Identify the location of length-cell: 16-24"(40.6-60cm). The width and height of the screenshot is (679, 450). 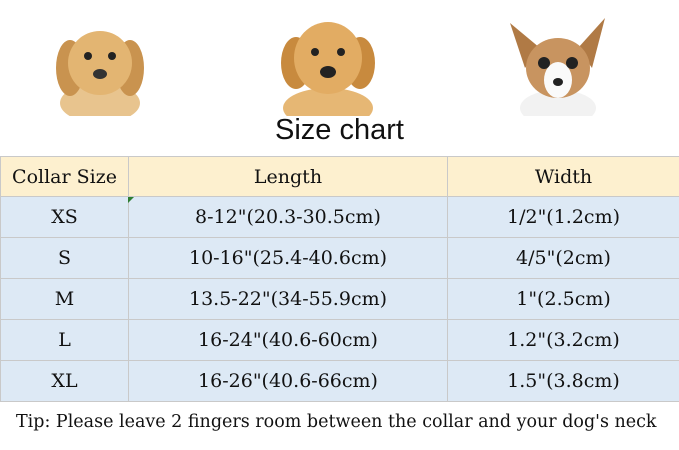
(288, 340).